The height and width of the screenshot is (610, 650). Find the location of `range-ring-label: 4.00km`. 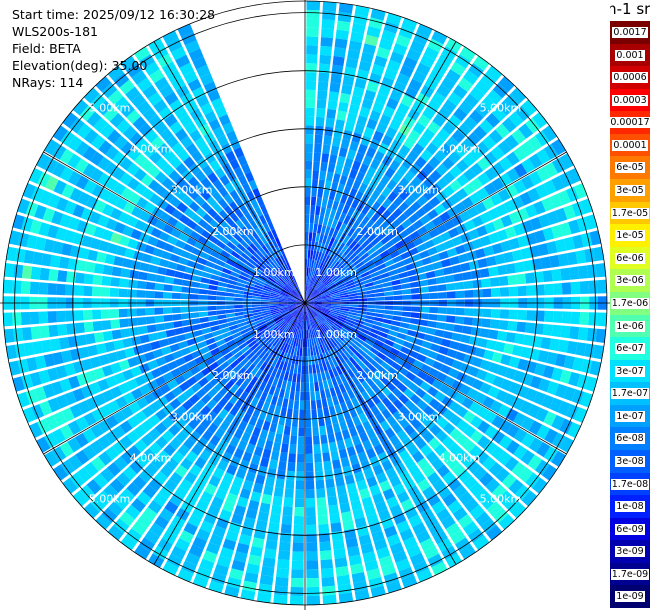

range-ring-label: 4.00km is located at coordinates (460, 149).